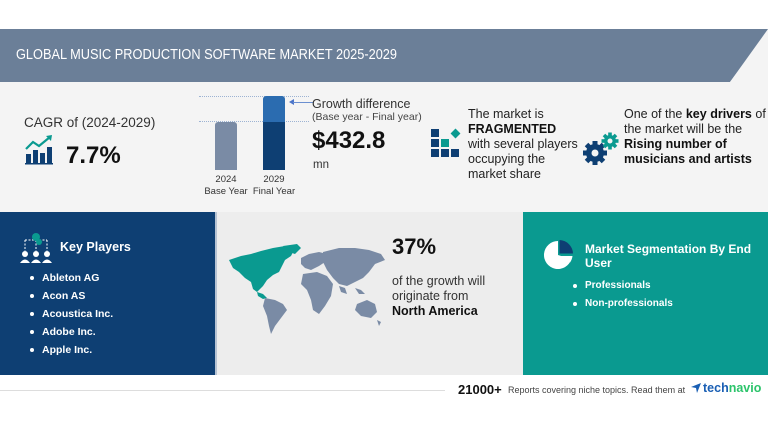 The height and width of the screenshot is (432, 768). I want to click on growth-bar-chart: 2024 Base Year 2029 Final Year, so click(255, 145).